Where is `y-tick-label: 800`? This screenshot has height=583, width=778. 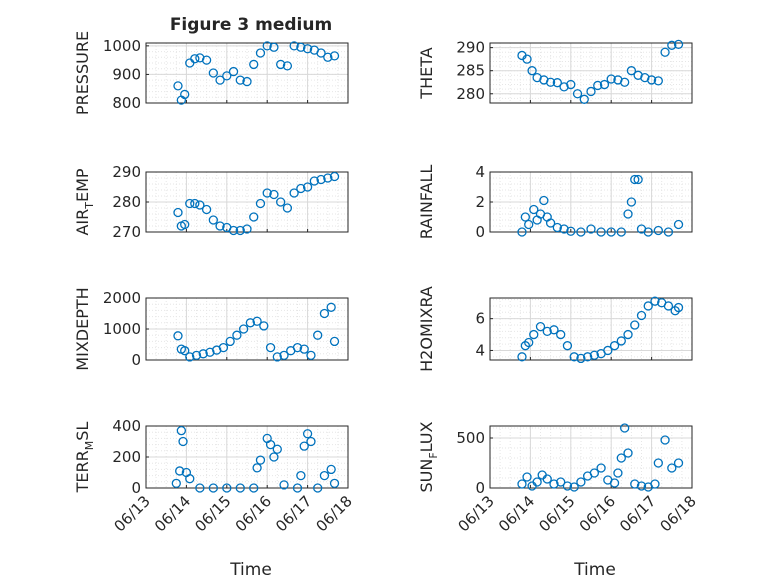
y-tick-label: 800 is located at coordinates (126, 103).